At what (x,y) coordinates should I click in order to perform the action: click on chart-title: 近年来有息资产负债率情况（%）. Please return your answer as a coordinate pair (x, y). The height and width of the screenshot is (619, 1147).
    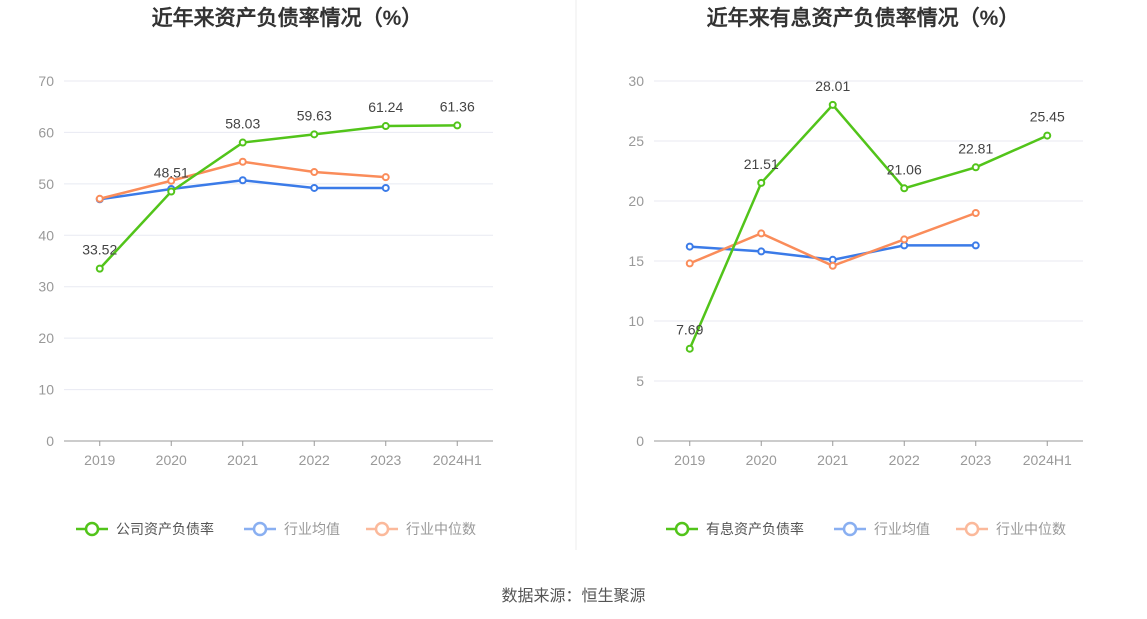
    Looking at the image, I should click on (863, 18).